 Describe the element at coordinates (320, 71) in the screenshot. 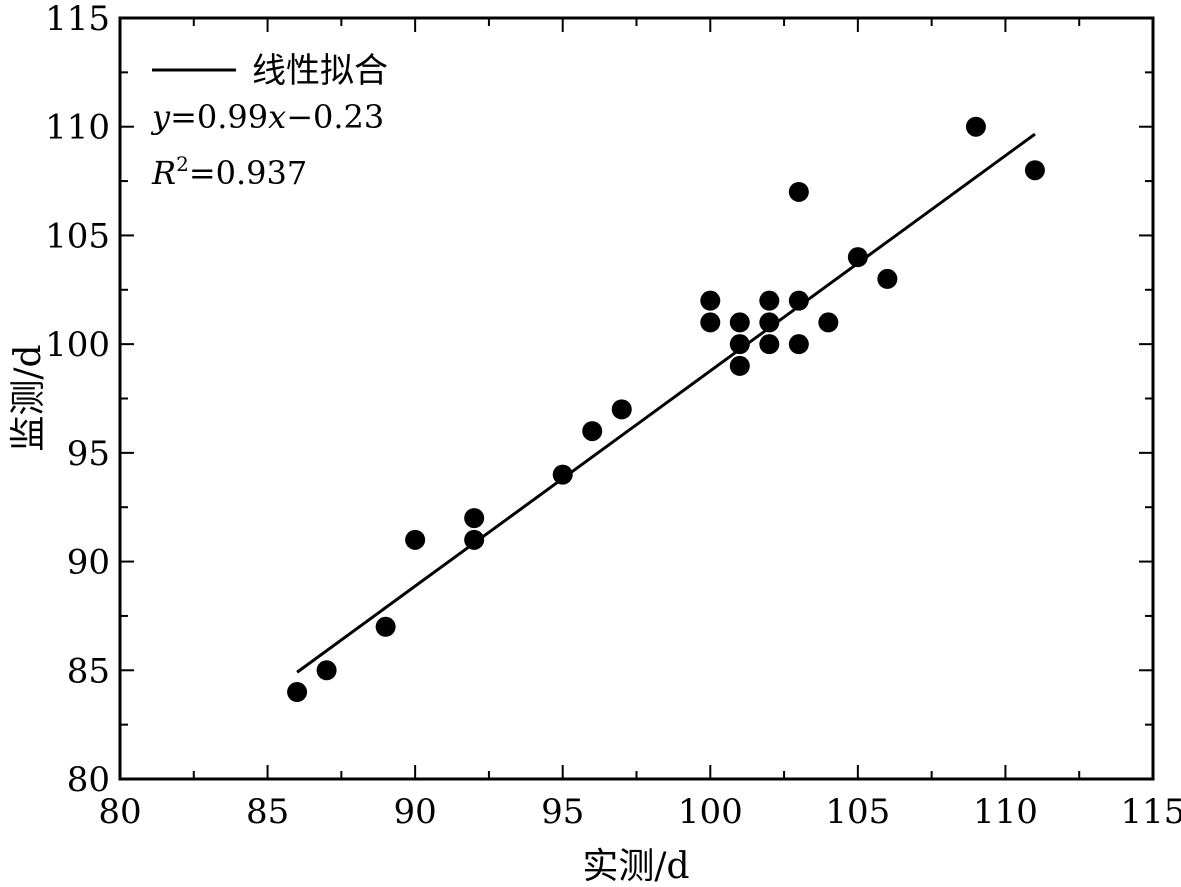

I see `legend-label: 线性拟合` at that location.